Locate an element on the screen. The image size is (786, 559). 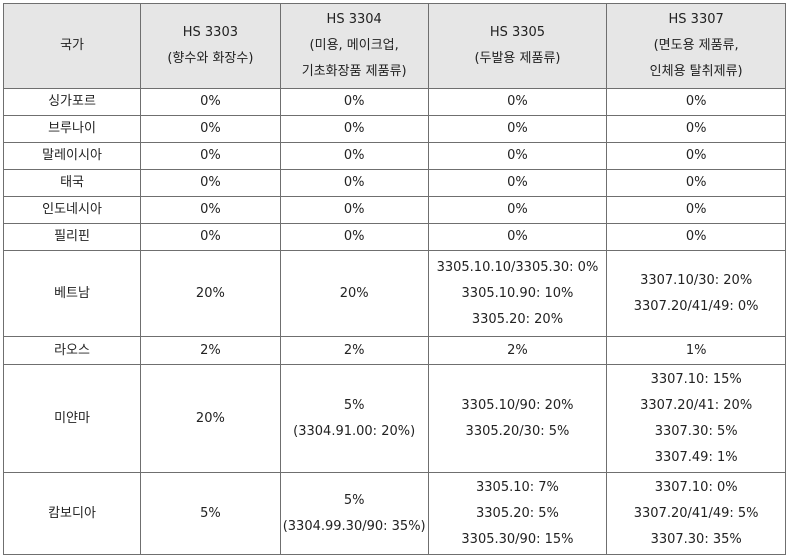
country-cell: 싱가포르 is located at coordinates (72, 102).